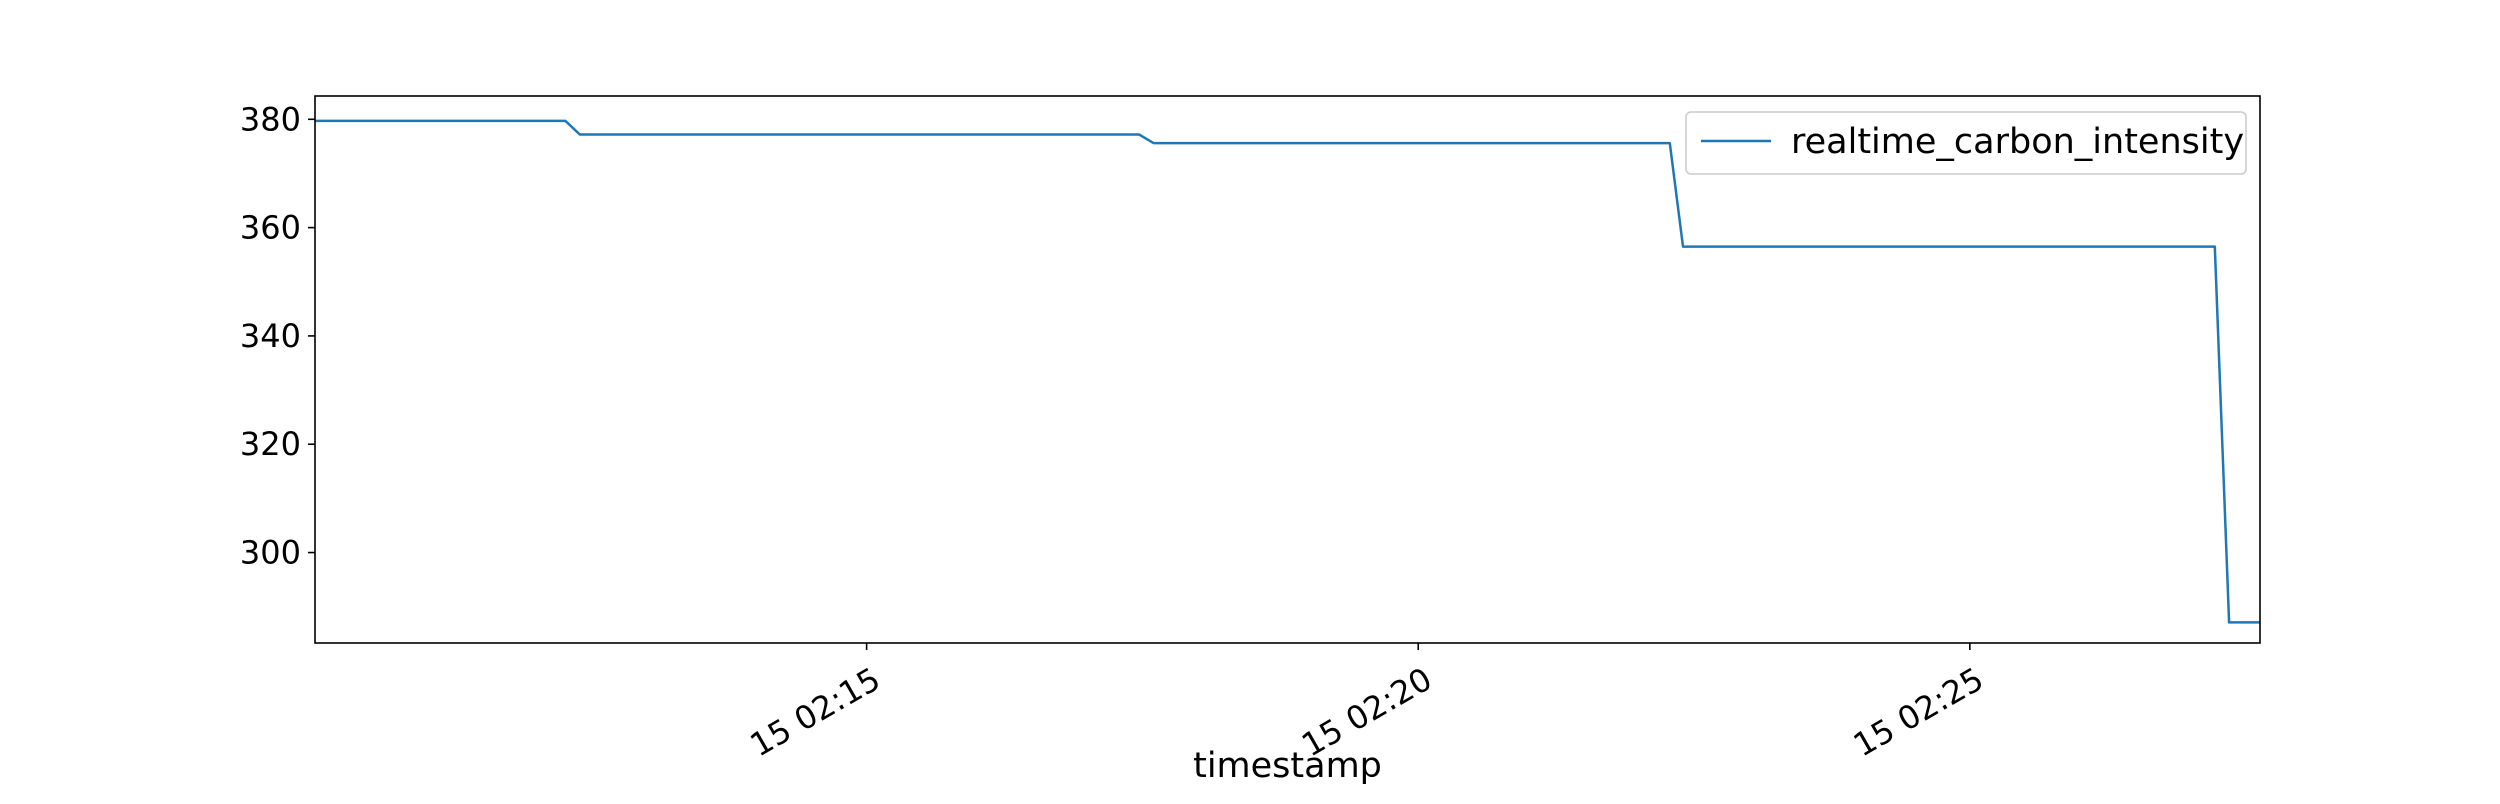  Describe the element at coordinates (270, 444) in the screenshot. I see `y-tick-label: 320` at that location.